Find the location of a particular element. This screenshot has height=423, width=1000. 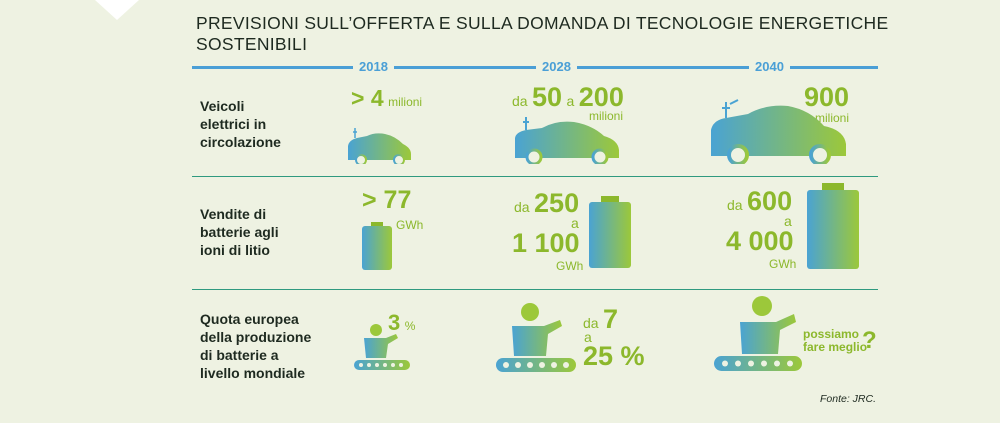

row-label-line: batterie agli is located at coordinates (239, 232).